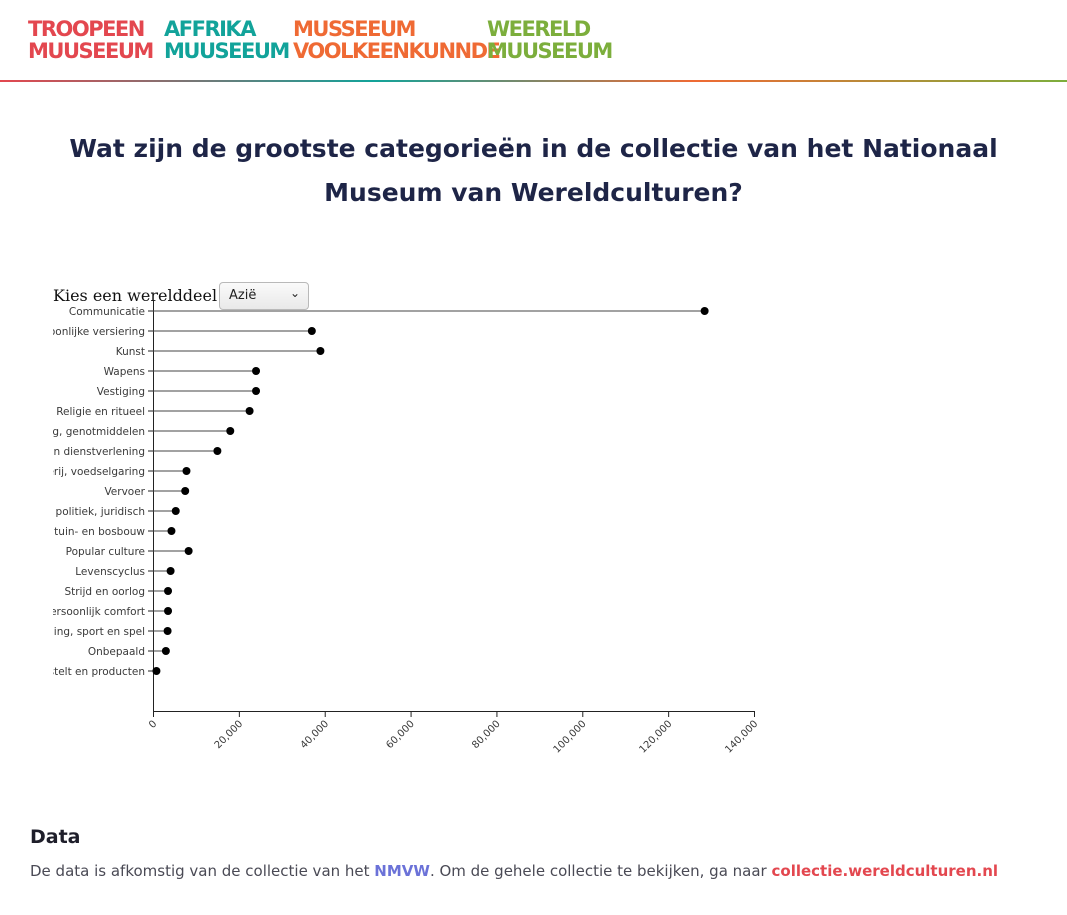 This screenshot has height=915, width=1067. Describe the element at coordinates (153, 725) in the screenshot. I see `x-tick-label: 0` at that location.